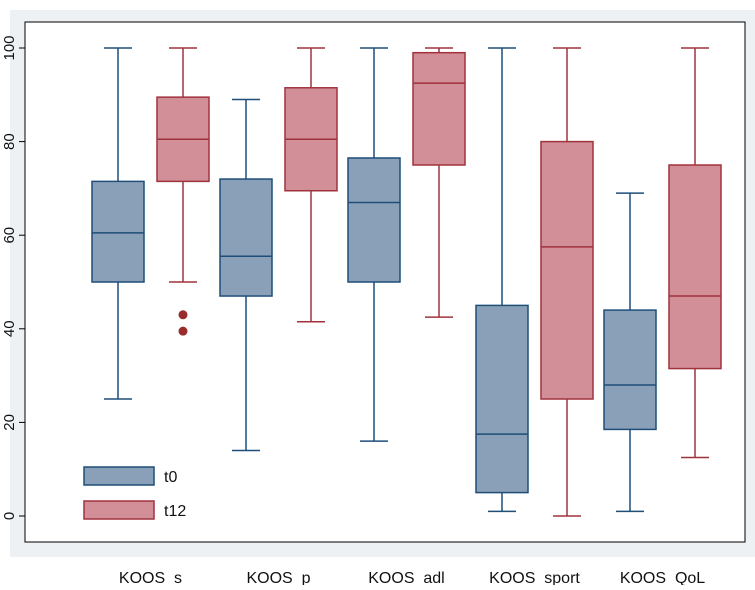 The image size is (755, 590). I want to click on y-tick-label: 0, so click(9, 516).